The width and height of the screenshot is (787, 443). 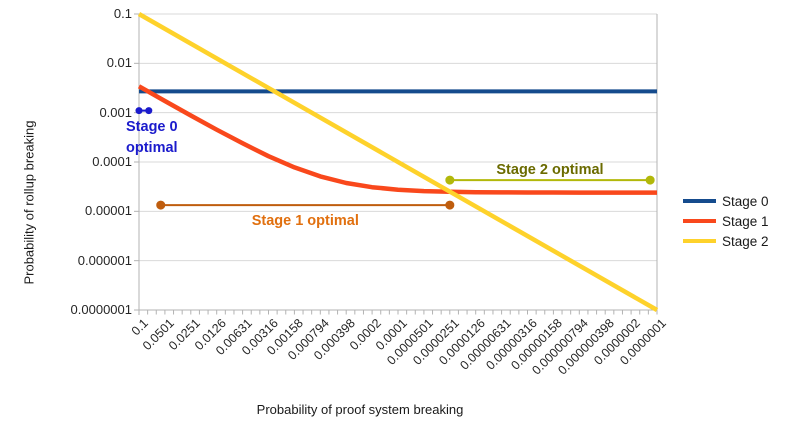 What do you see at coordinates (152, 147) in the screenshot?
I see `annotation-line-2: optimal` at bounding box center [152, 147].